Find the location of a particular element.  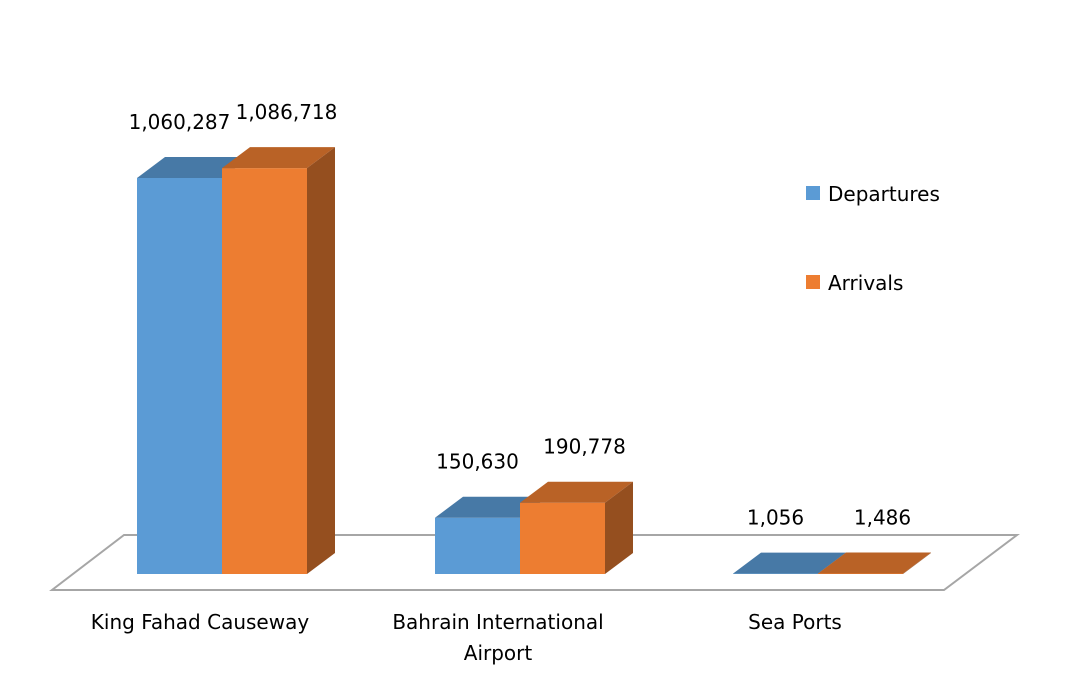

legend-swatch-departures is located at coordinates (813, 193).